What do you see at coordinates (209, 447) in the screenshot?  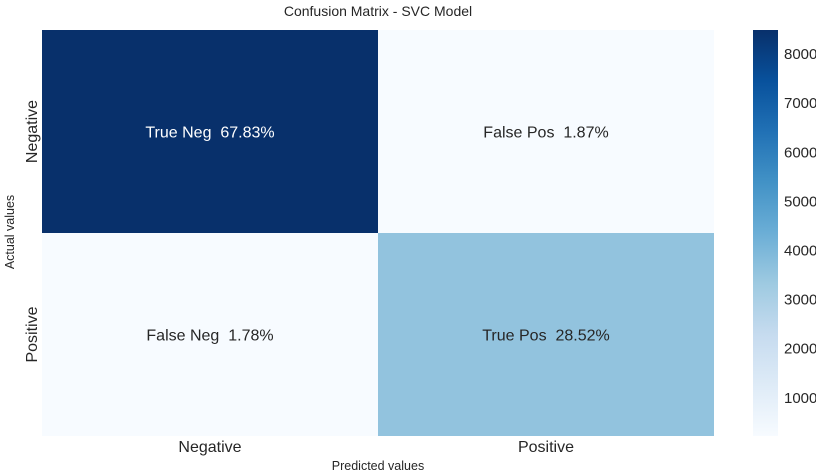 I see `x-tick-label-negative: Negative` at bounding box center [209, 447].